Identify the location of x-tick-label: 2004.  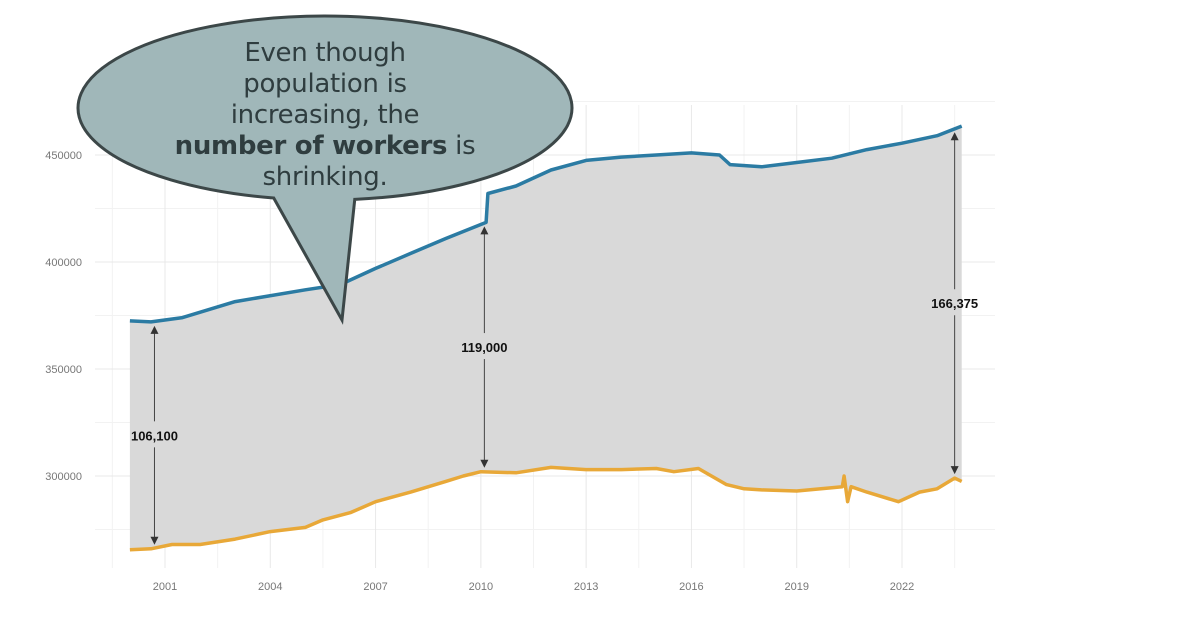
(270, 587).